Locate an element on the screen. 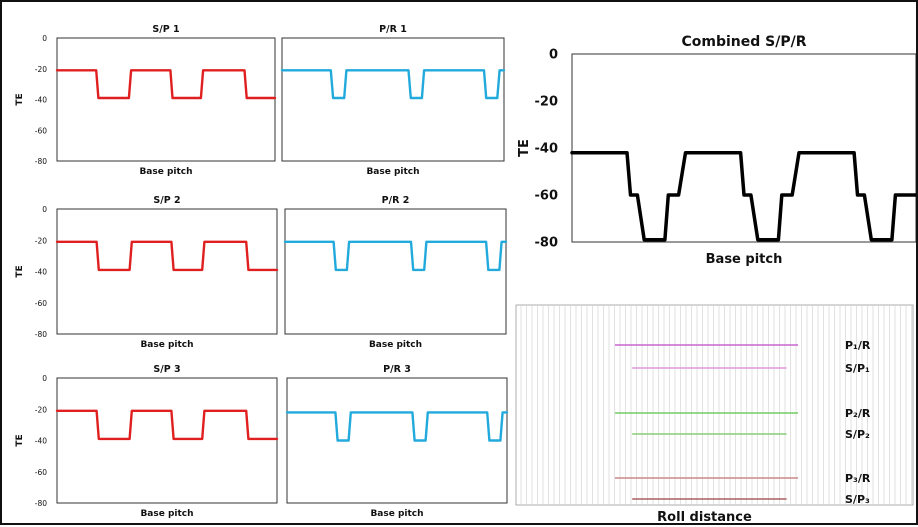 The width and height of the screenshot is (918, 527). chart-title: S/P 2 is located at coordinates (166, 200).